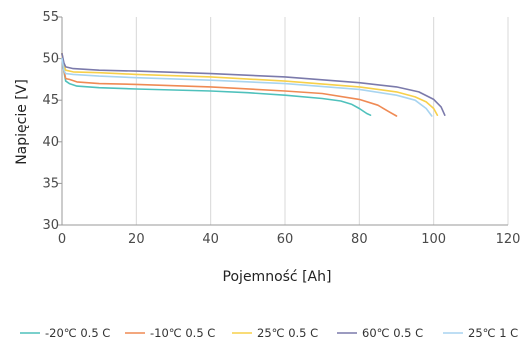 Image resolution: width=523 pixels, height=342 pixels. Describe the element at coordinates (50, 225) in the screenshot. I see `y-tick-label: 30` at that location.